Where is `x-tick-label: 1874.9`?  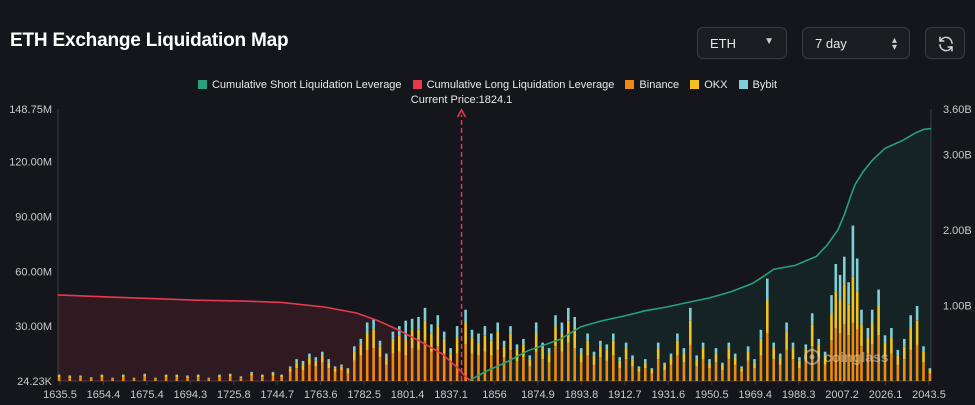
x-tick-label: 1874.9 is located at coordinates (538, 395).